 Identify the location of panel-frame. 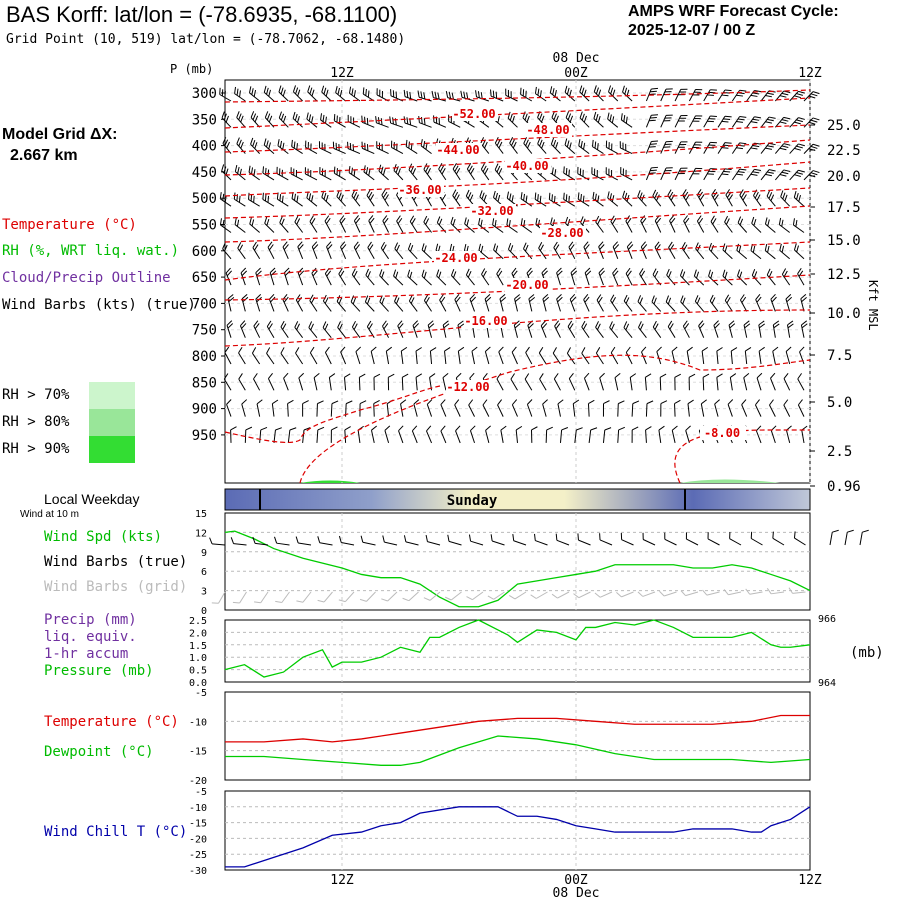
(517, 561).